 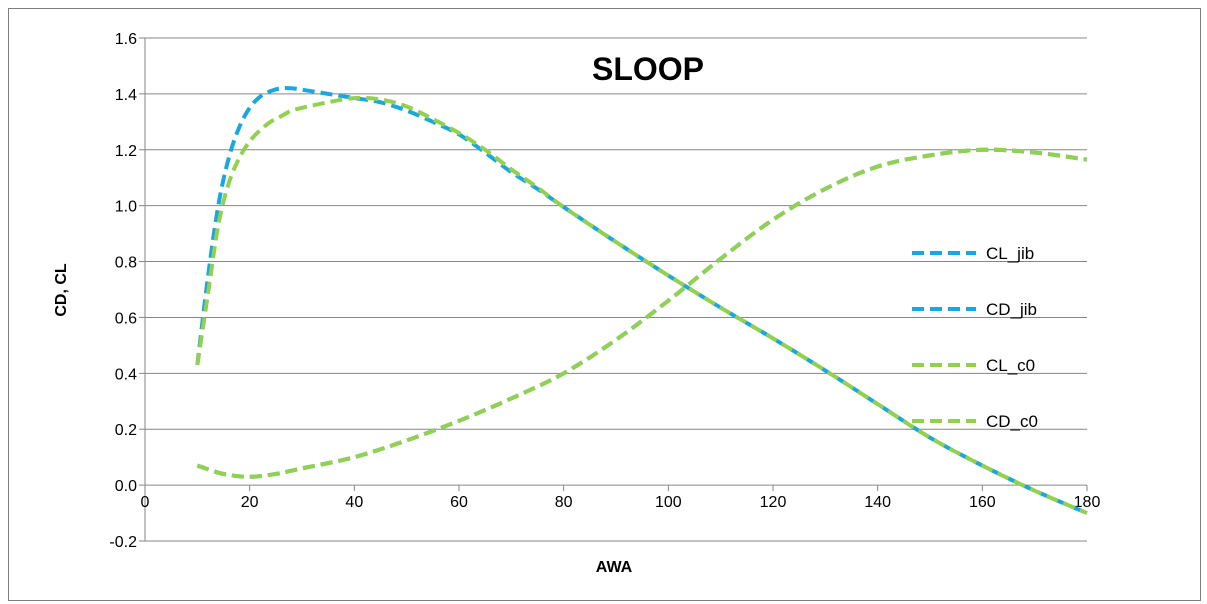 I want to click on chart-title: SLOOP, so click(x=648, y=69).